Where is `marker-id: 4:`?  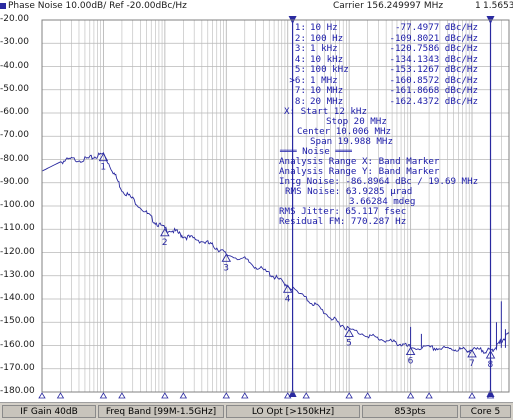
marker-id: 4: is located at coordinates (300, 59).